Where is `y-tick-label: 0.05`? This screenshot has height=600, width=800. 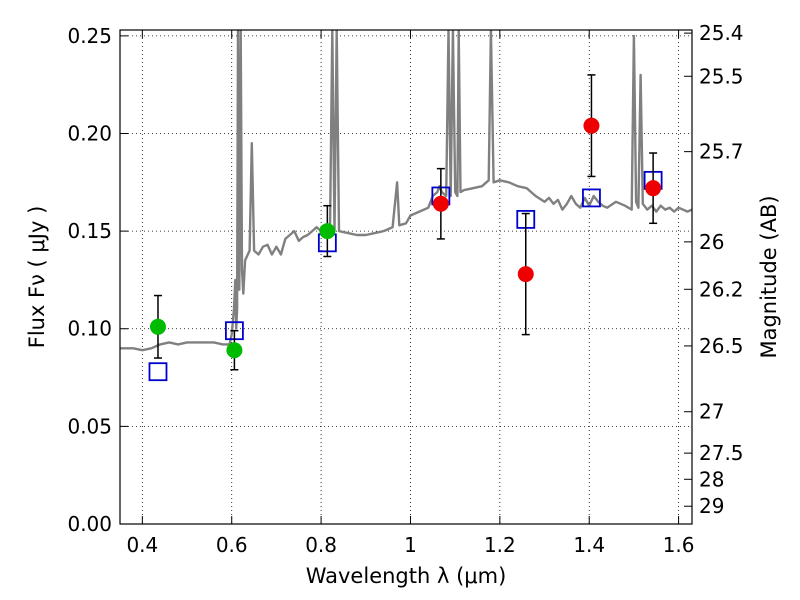 y-tick-label: 0.05 is located at coordinates (89, 426).